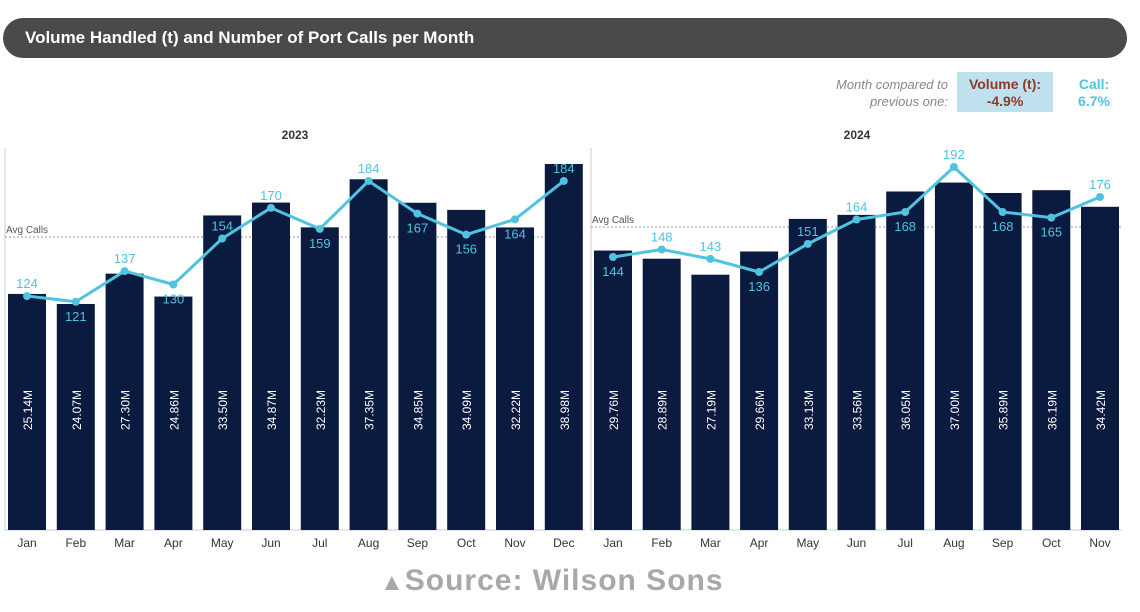 This screenshot has height=612, width=1140. Describe the element at coordinates (1005, 84) in the screenshot. I see `volume-change-label: Volume (t):` at that location.